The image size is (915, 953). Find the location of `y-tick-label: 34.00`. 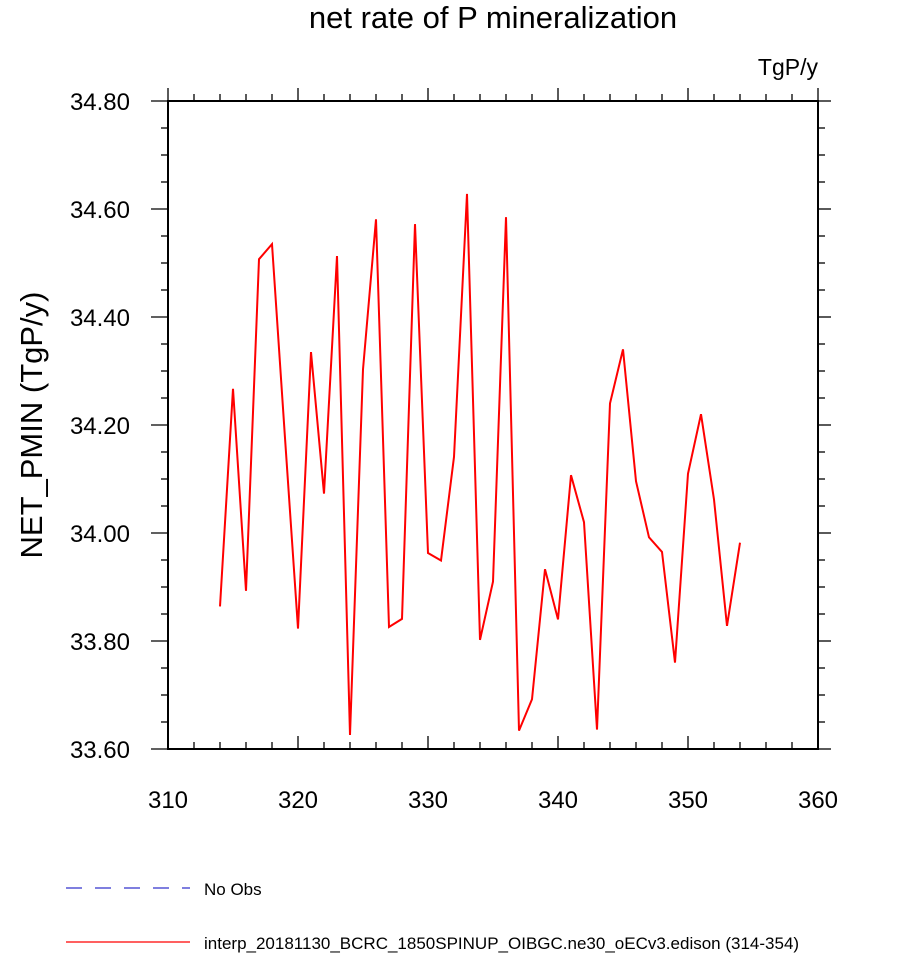

y-tick-label: 34.00 is located at coordinates (100, 534).